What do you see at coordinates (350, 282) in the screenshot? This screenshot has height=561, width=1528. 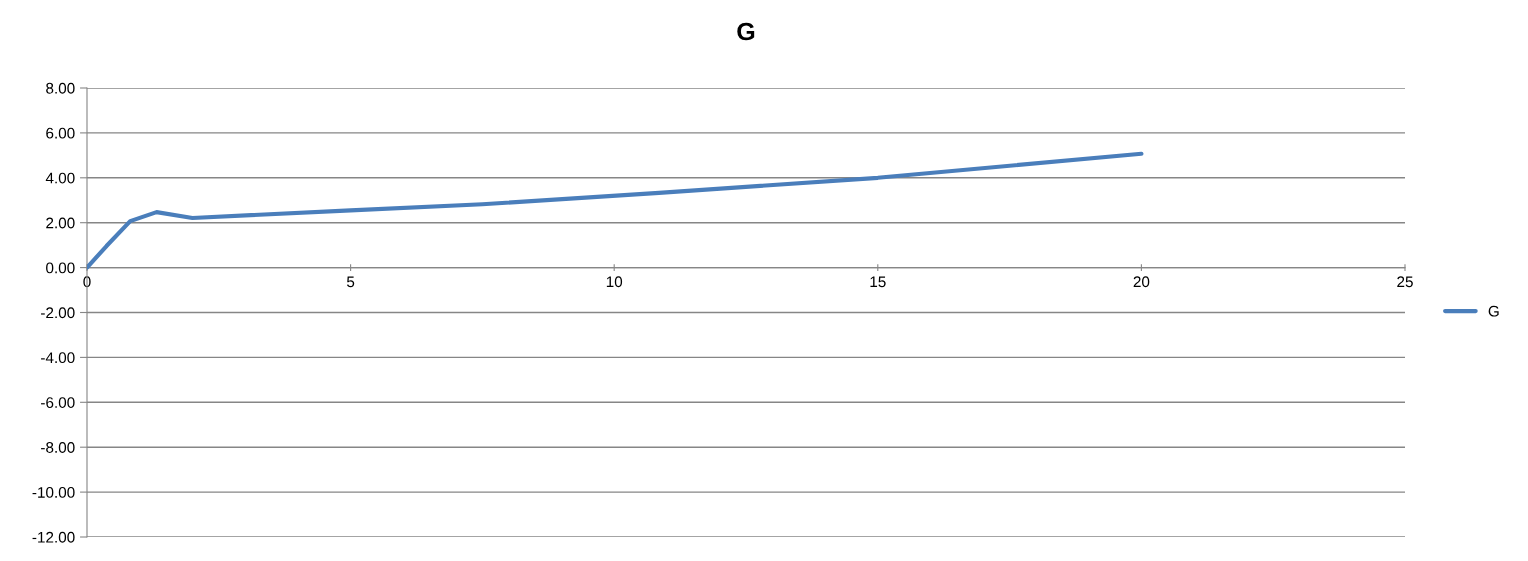 I see `x-tick-label: 5` at bounding box center [350, 282].